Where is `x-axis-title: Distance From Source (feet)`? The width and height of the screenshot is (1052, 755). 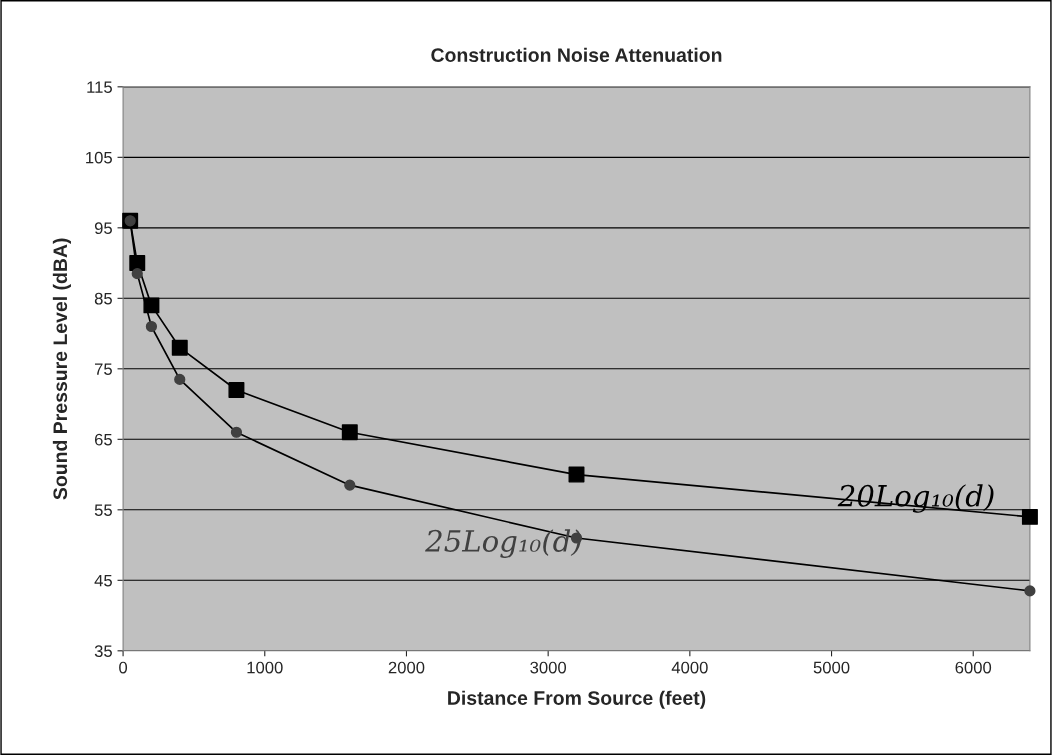 x-axis-title: Distance From Source (feet) is located at coordinates (577, 699).